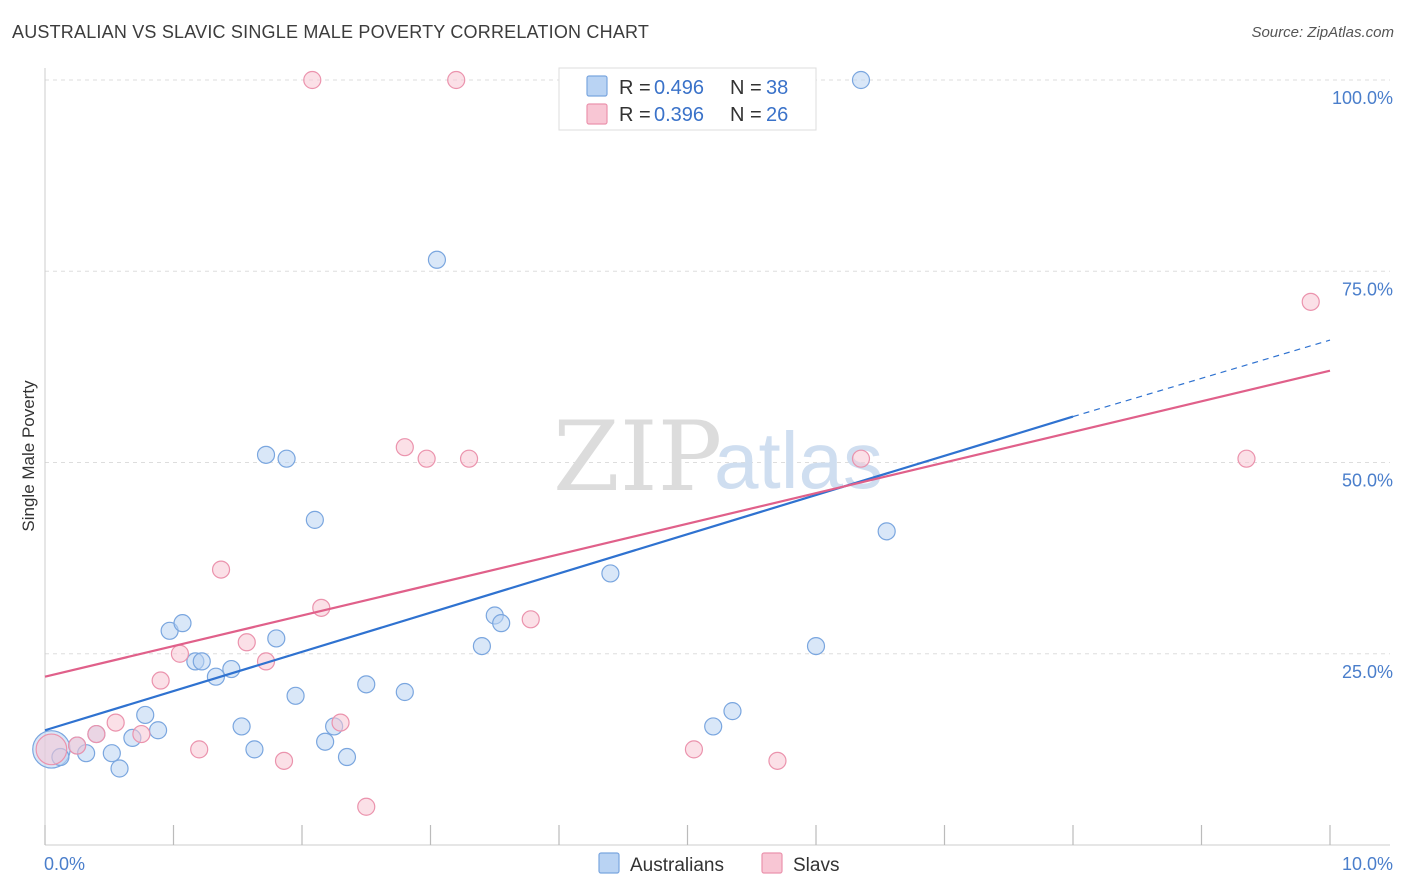  I want to click on legend-australians-swatch, so click(597, 86).